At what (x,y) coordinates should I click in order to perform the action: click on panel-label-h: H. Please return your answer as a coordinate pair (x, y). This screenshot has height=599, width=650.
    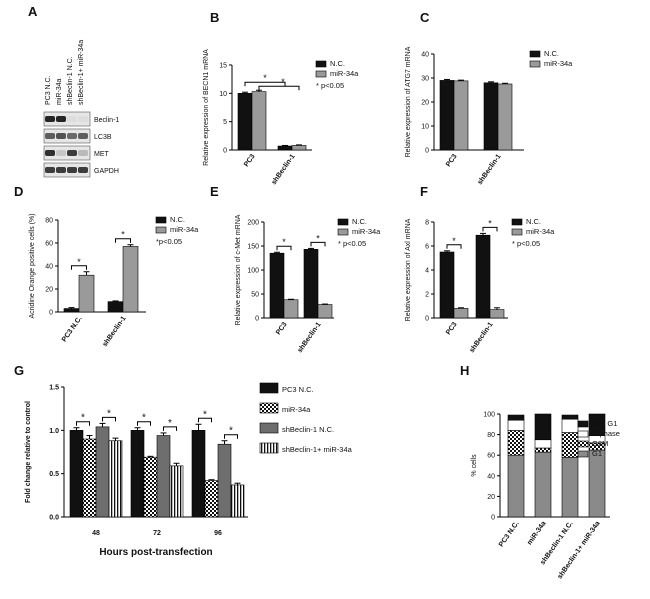
    Looking at the image, I should click on (464, 370).